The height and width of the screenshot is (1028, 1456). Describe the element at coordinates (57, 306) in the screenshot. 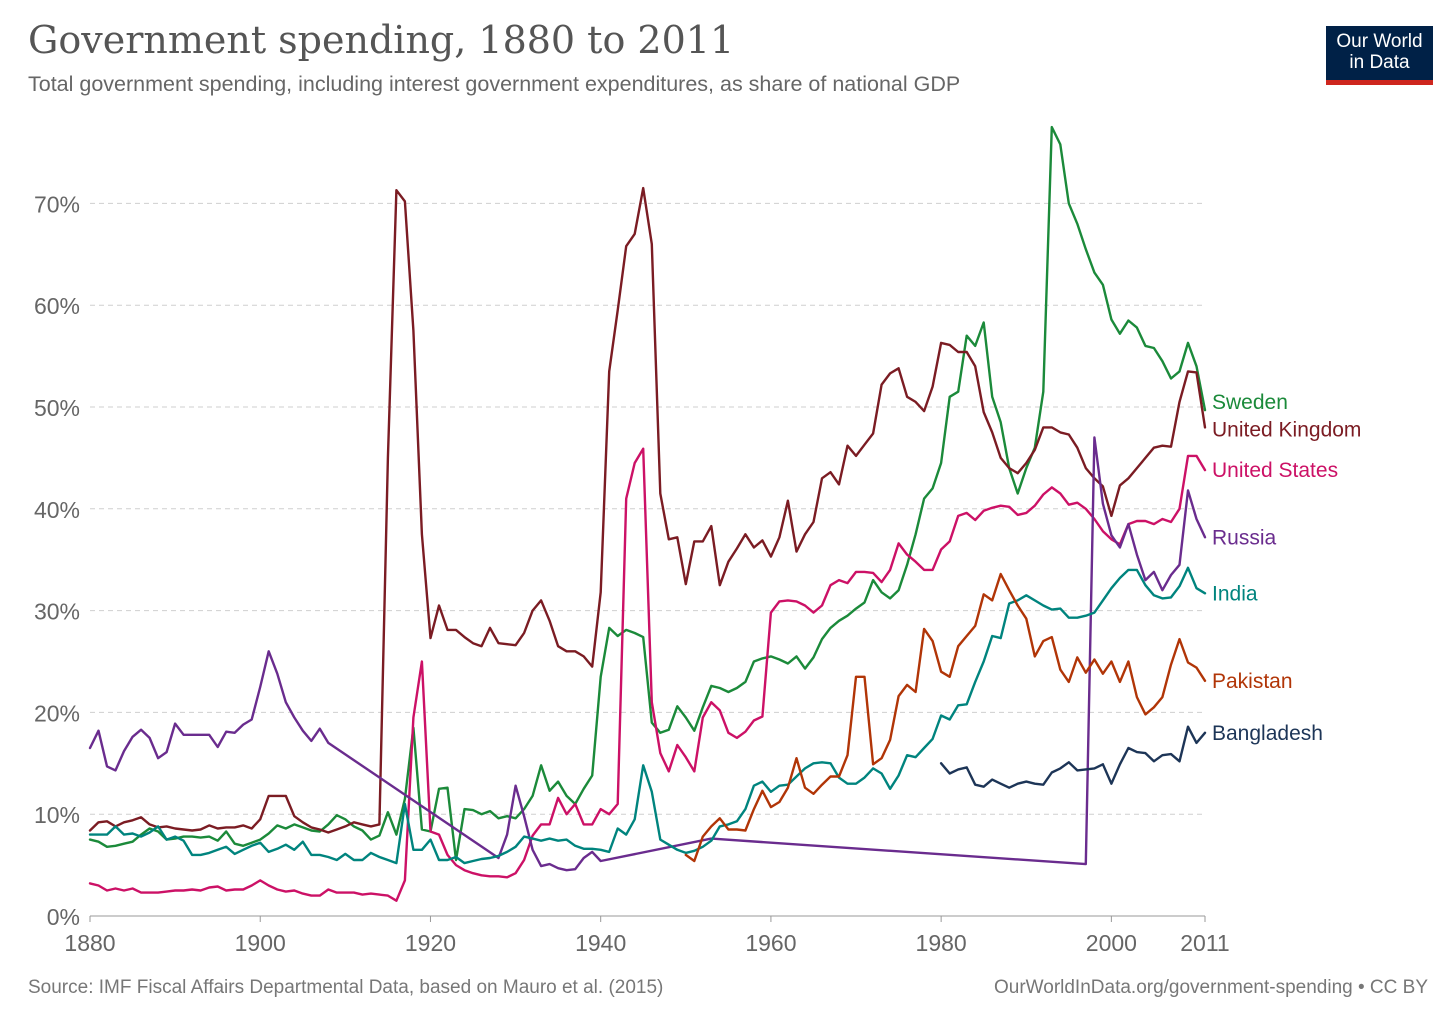

I see `y-tick-label: 60%` at that location.